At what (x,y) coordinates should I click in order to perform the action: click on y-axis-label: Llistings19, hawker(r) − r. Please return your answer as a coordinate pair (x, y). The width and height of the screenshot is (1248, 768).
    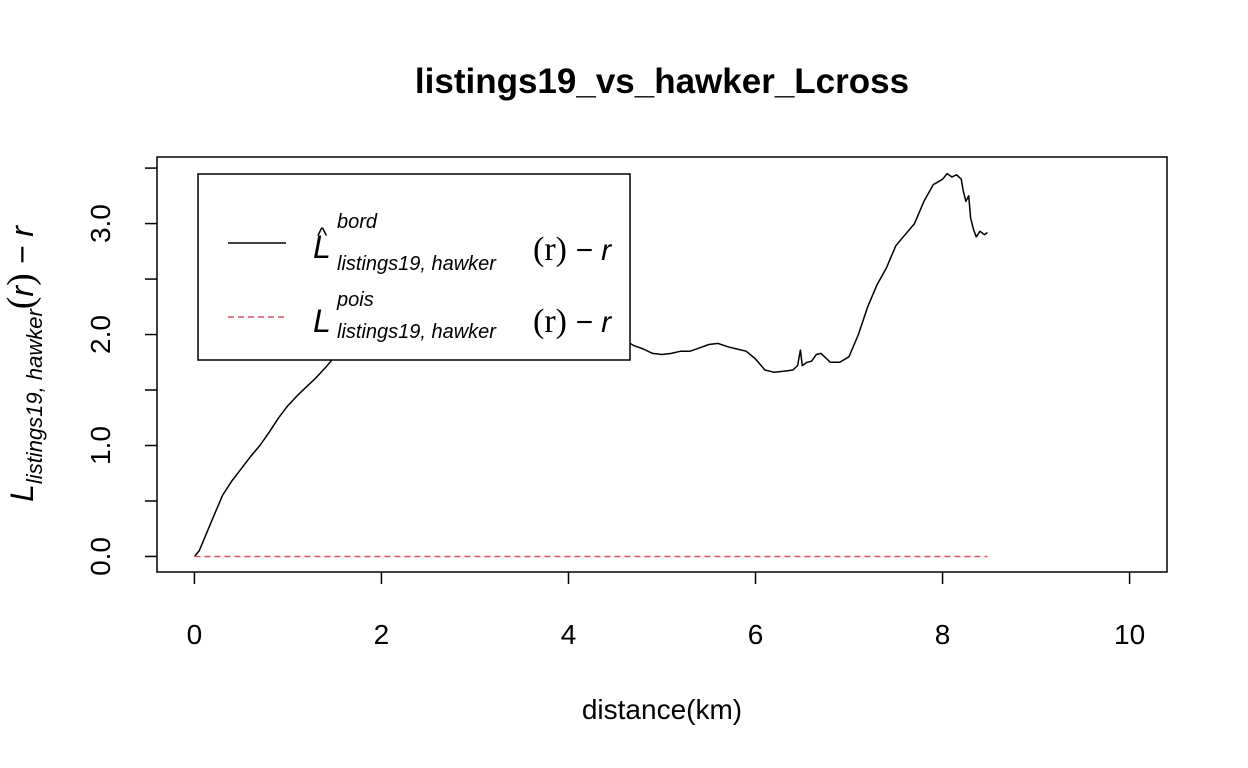
    Looking at the image, I should click on (23, 363).